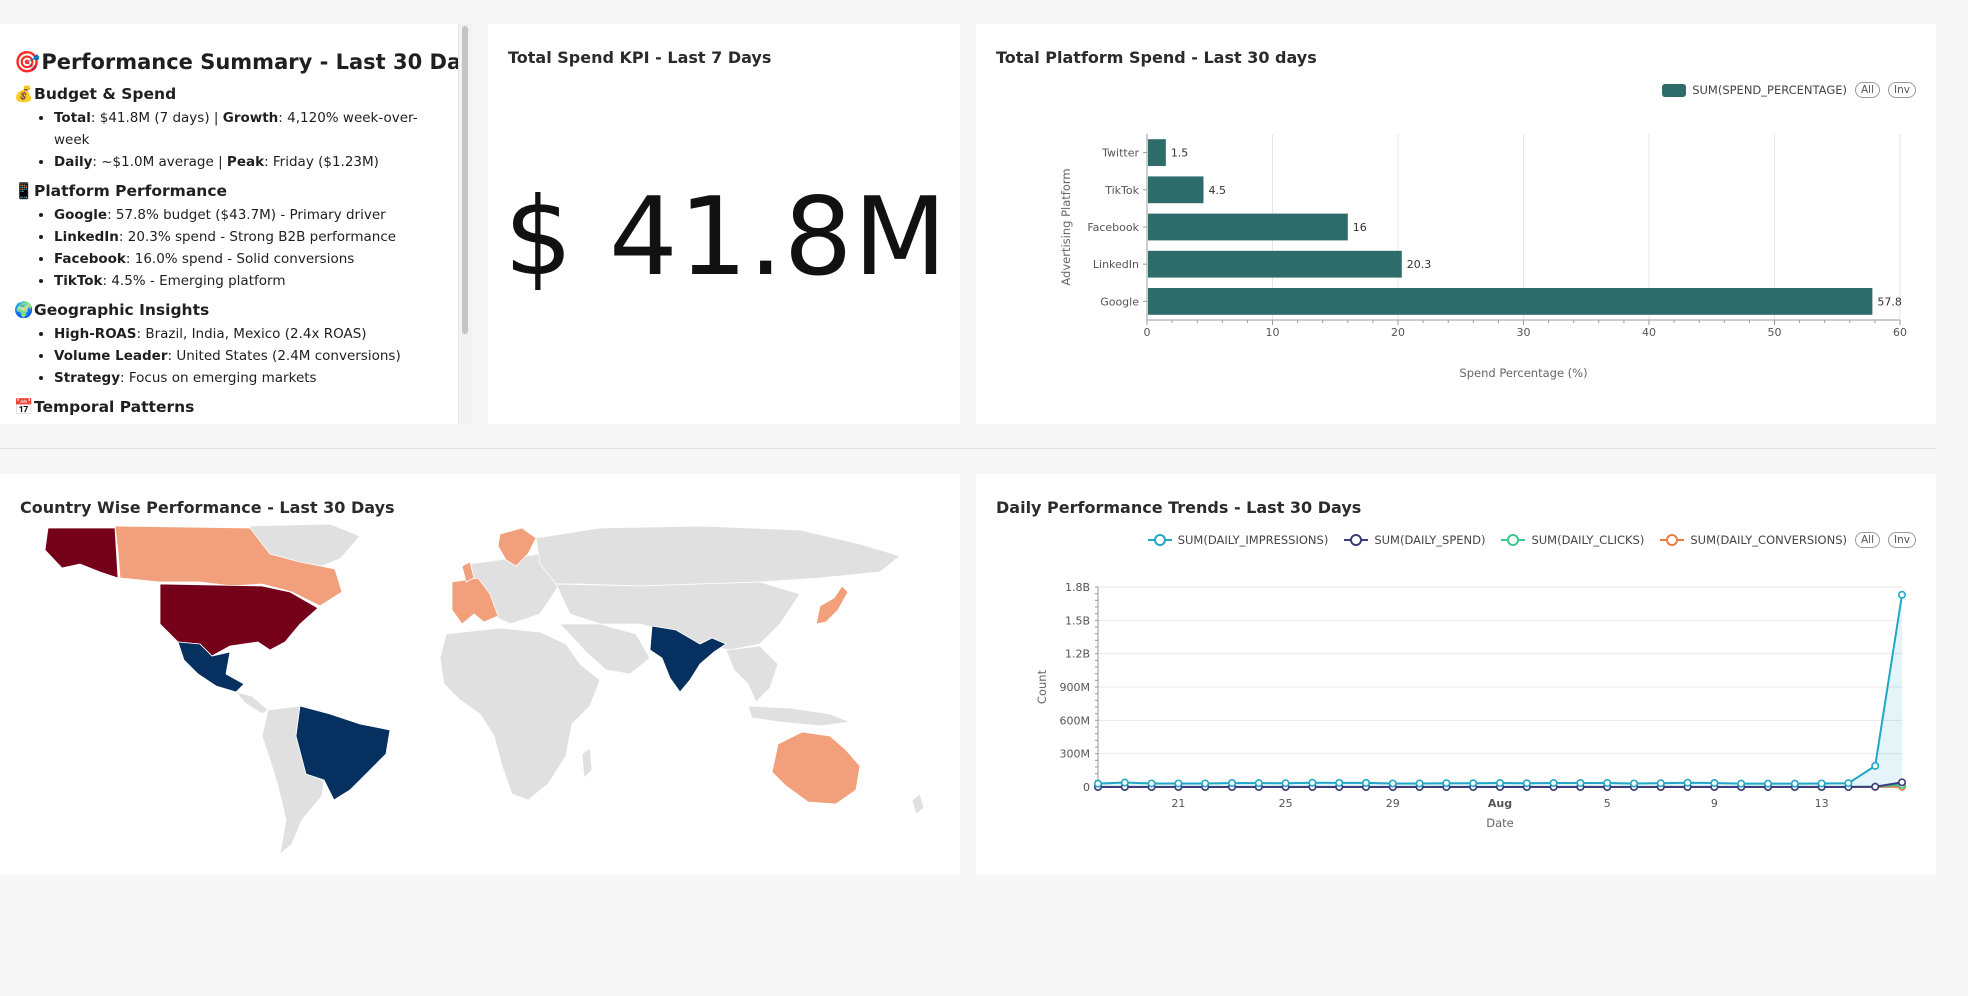 The image size is (1968, 996). I want to click on legend-swatch-marker, so click(1356, 540).